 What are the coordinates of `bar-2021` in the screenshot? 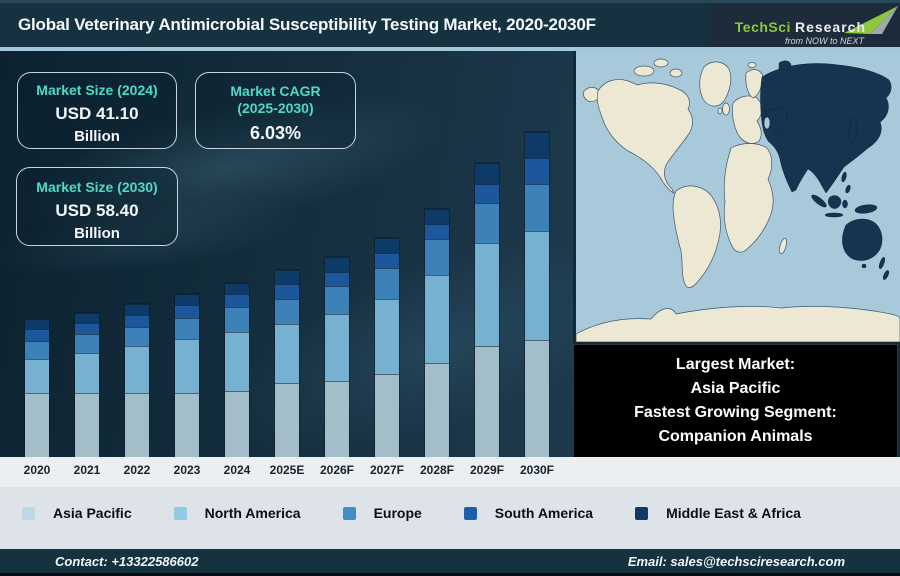 It's located at (87, 385).